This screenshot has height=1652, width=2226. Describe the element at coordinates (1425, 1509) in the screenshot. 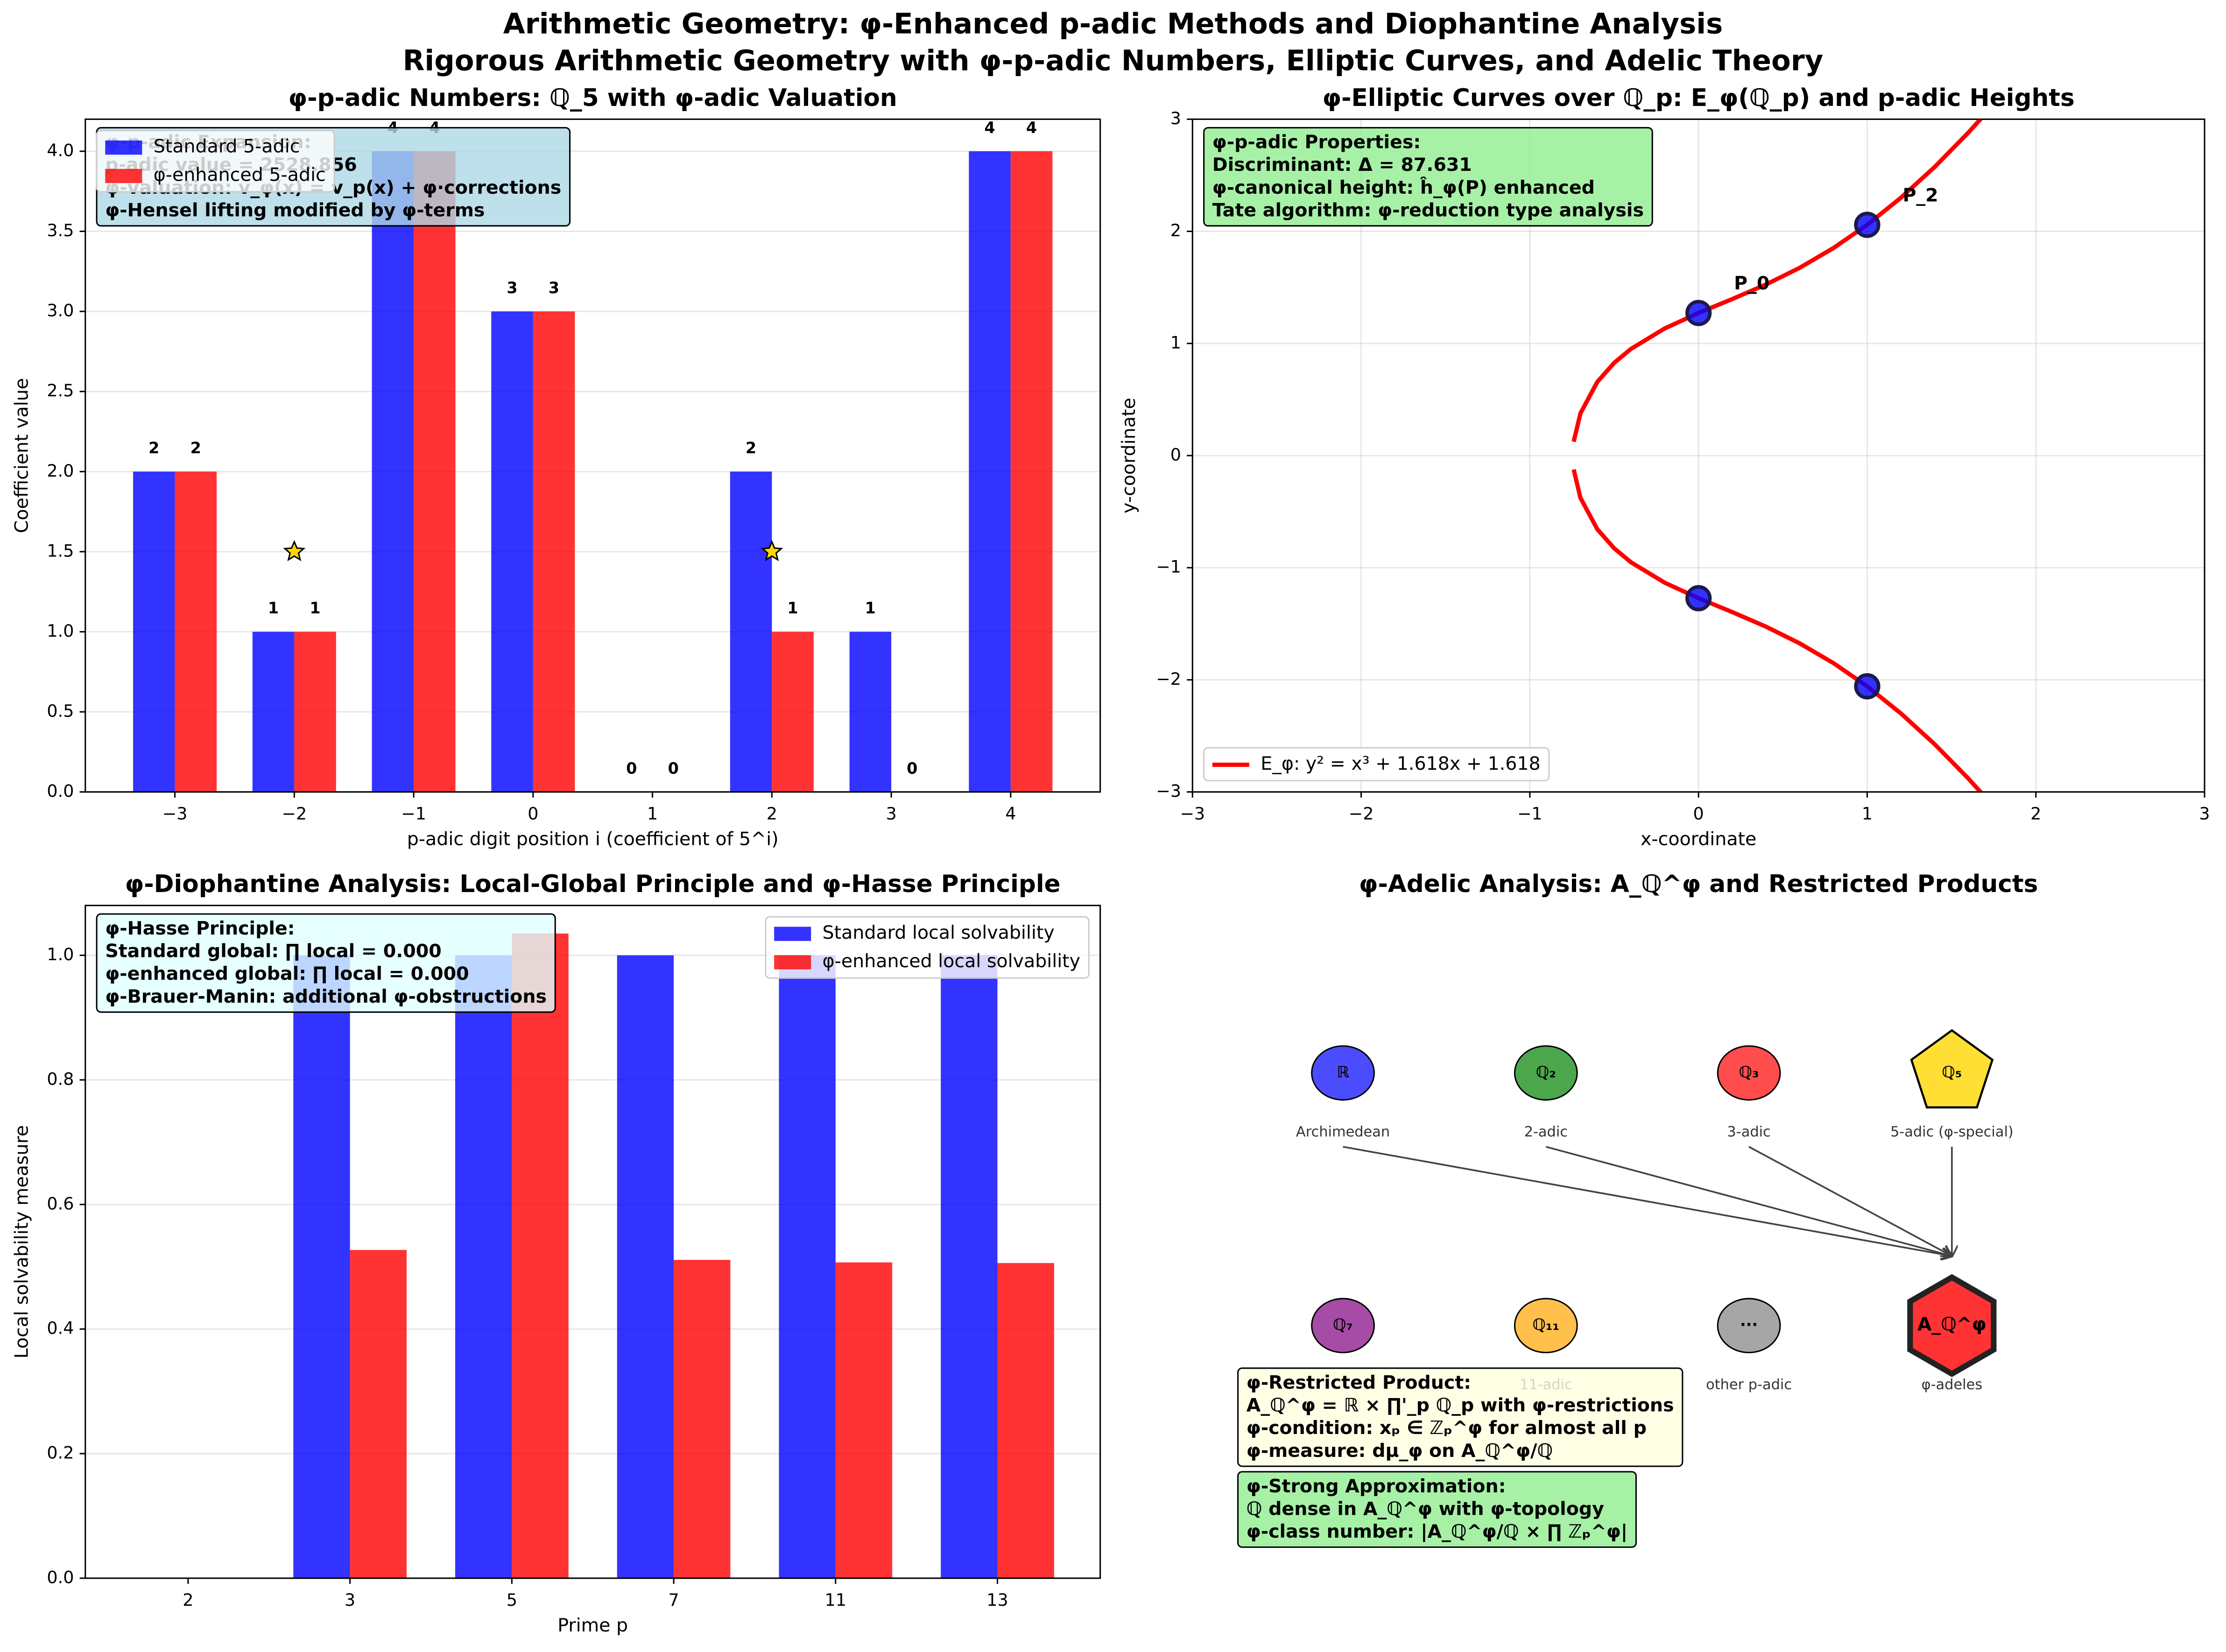

I see `annotation-text: ℚ dense in A_ℚ^φ with φ-topology` at that location.